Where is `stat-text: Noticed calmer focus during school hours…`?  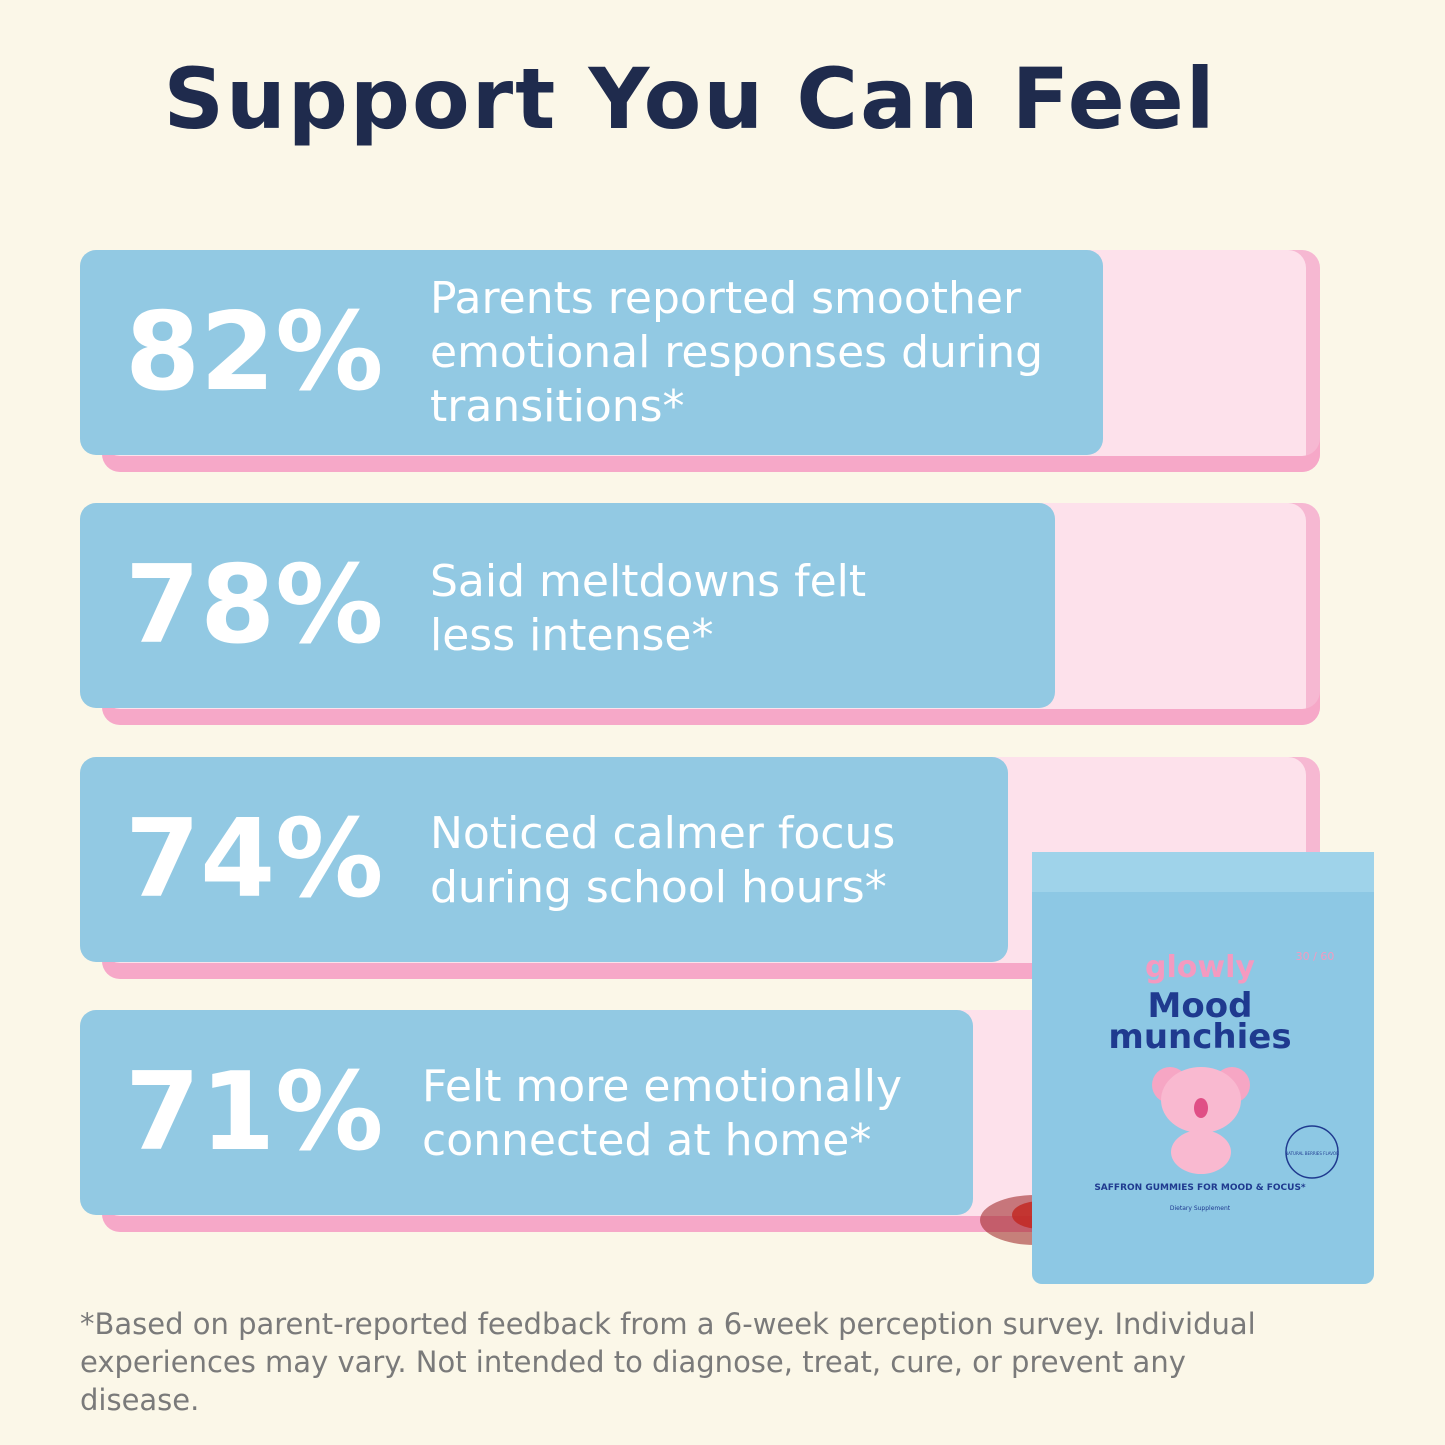 stat-text: Noticed calmer focus during school hours… is located at coordinates (663, 860).